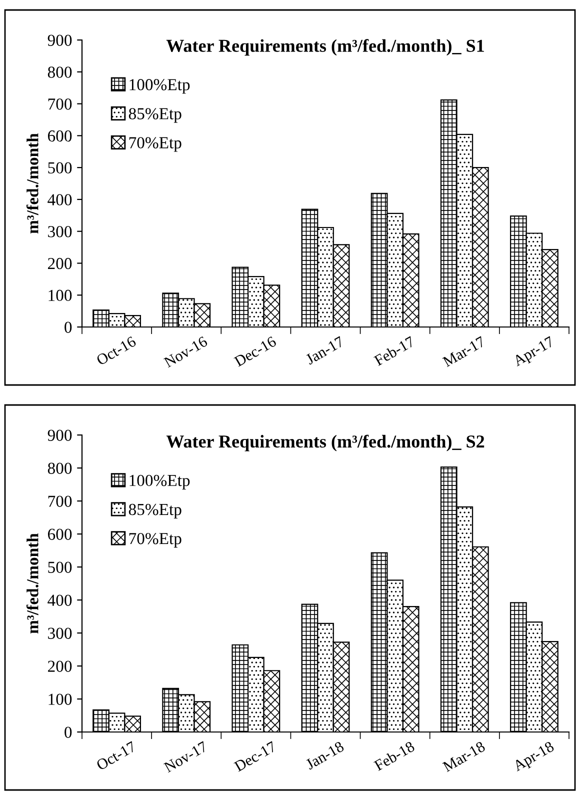  What do you see at coordinates (325, 443) in the screenshot?
I see `chart-title: Water Requirements (m³/fed./month)_ S2` at bounding box center [325, 443].